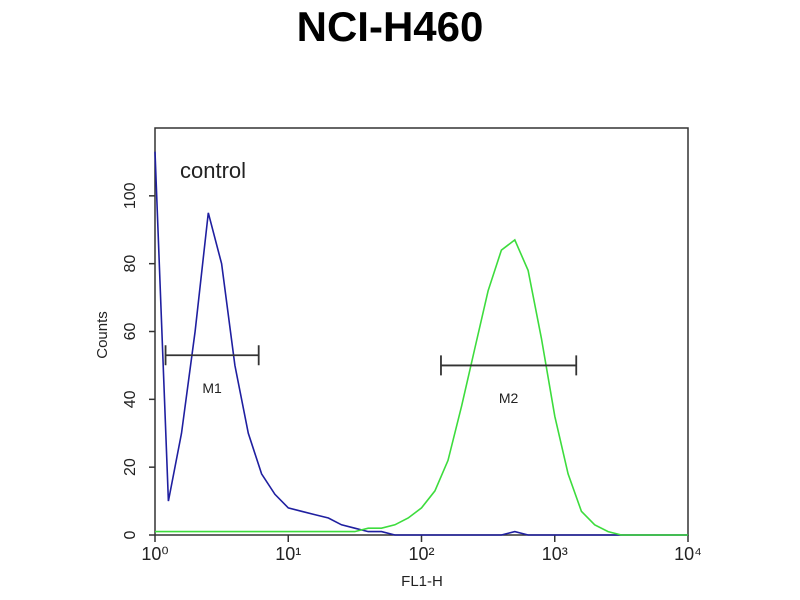  Describe the element at coordinates (130, 467) in the screenshot. I see `y-tick-label: 20` at that location.